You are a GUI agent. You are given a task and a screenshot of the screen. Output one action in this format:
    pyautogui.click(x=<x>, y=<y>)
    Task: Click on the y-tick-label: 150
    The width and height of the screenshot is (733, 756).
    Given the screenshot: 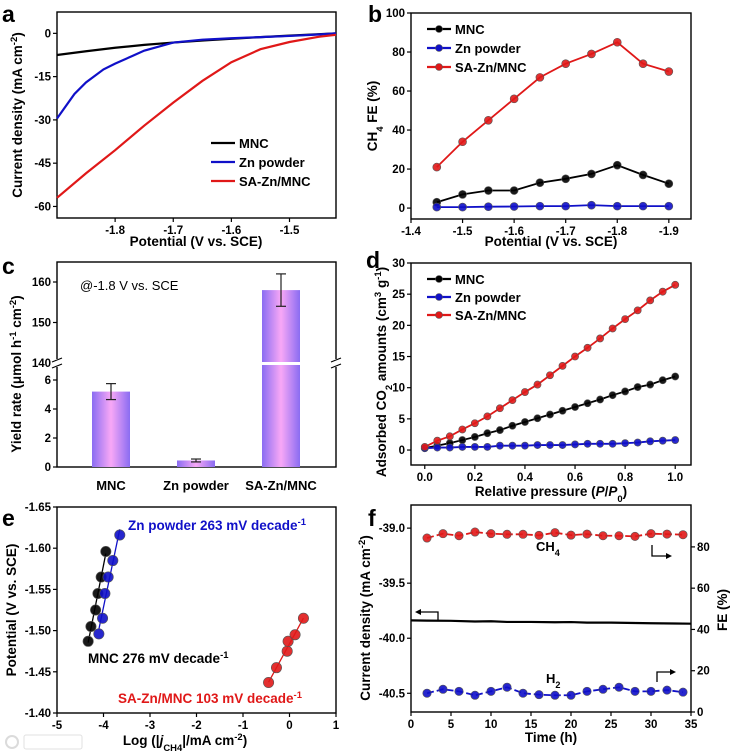 What is the action you would take?
    pyautogui.click(x=41, y=324)
    